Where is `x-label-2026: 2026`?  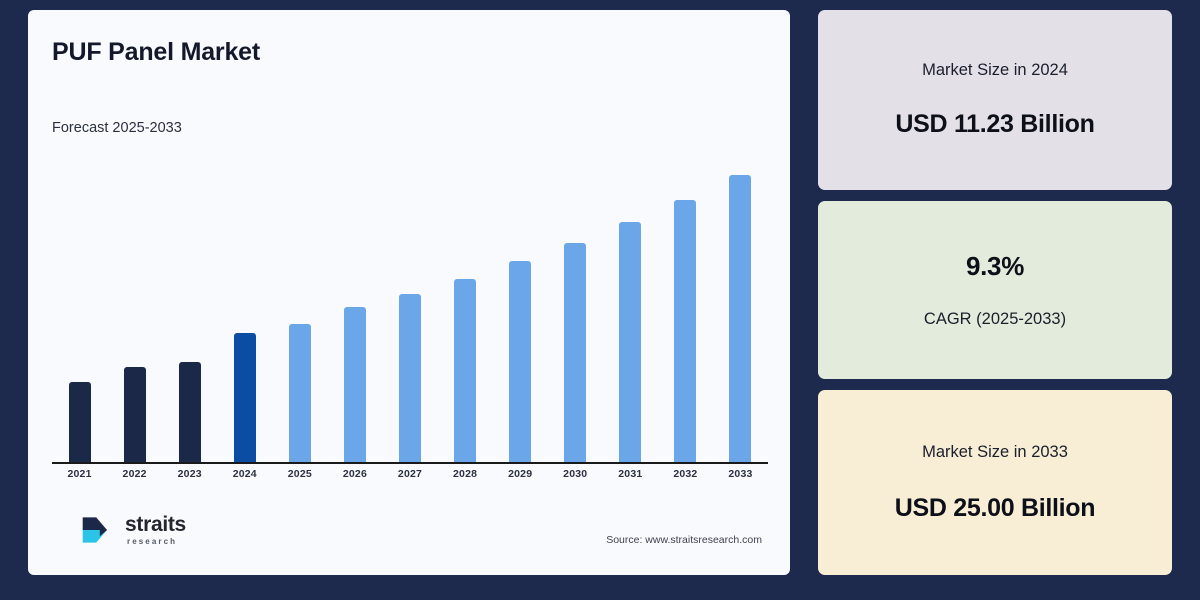 x-label-2026: 2026 is located at coordinates (355, 474).